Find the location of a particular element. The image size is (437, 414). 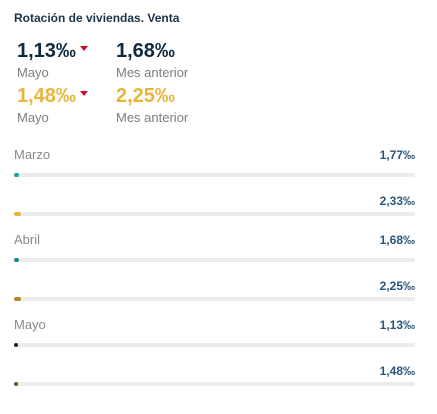

kpi-primary-previous: 1,68‰ Mes anterior is located at coordinates (152, 60).